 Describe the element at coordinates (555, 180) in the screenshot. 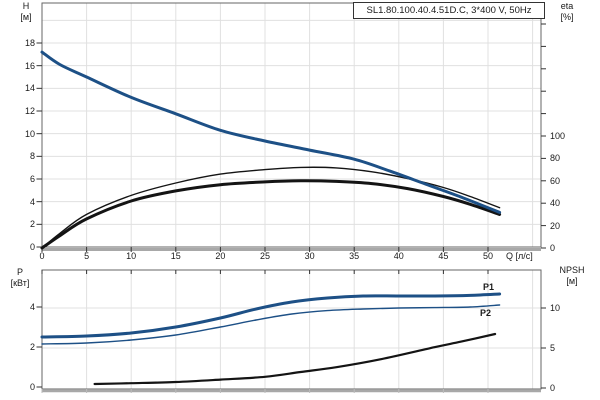

I see `eta-tick-label: 60` at that location.